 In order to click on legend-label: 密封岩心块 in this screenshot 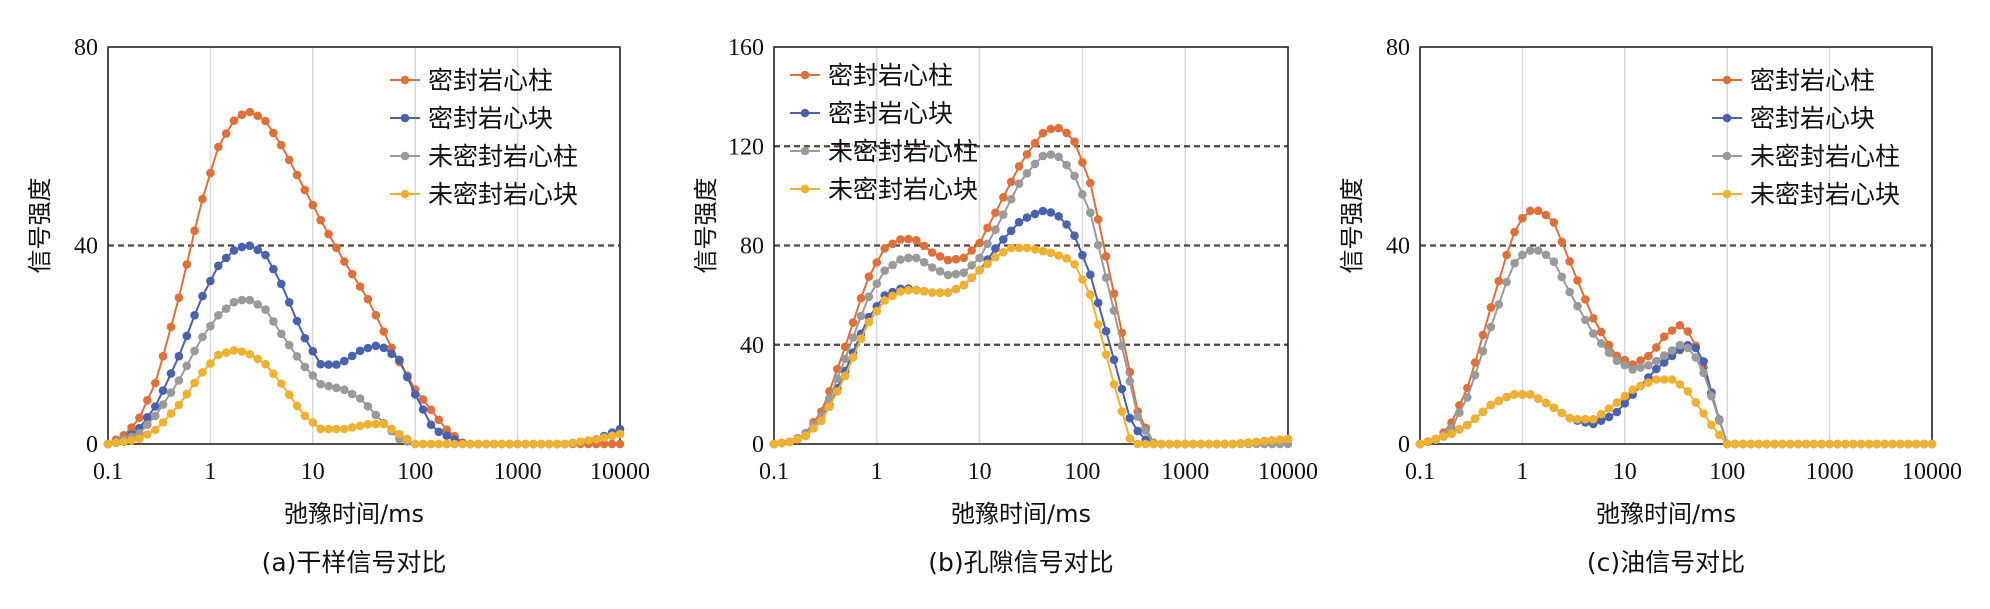, I will do `click(1812, 118)`.